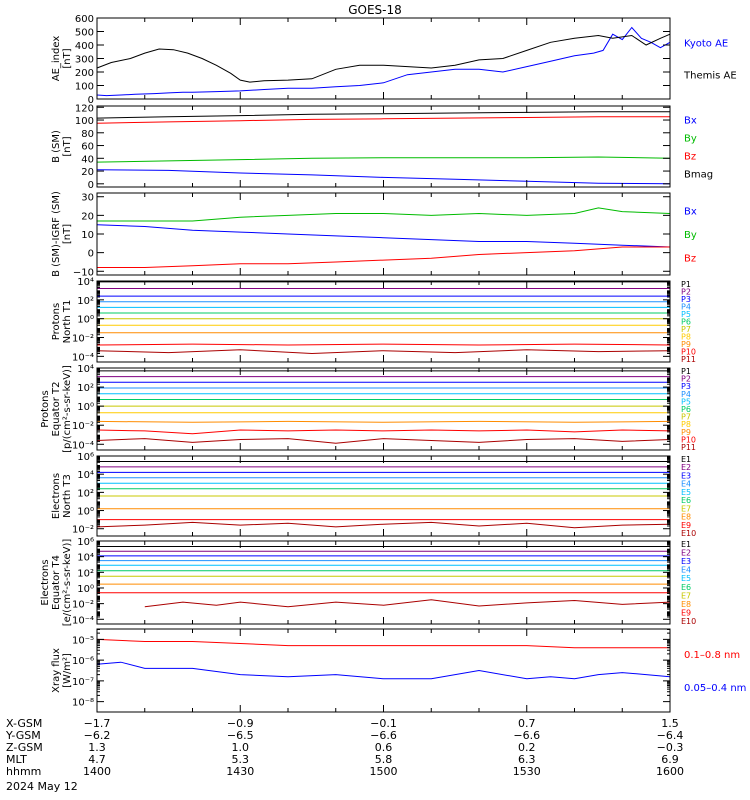  Describe the element at coordinates (527, 723) in the screenshot. I see `x-row-value: 0.7` at that location.